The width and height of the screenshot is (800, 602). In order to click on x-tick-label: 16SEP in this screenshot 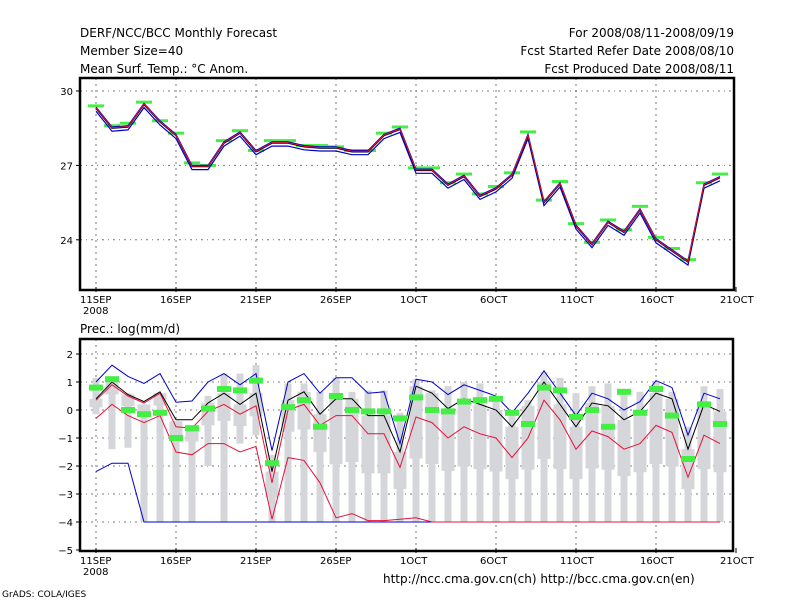, I will do `click(175, 561)`.